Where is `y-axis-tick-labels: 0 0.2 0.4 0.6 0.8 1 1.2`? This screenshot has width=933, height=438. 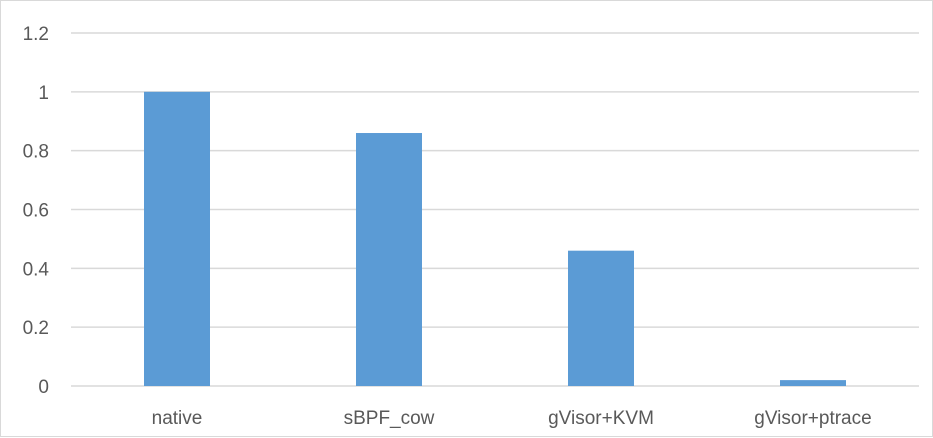
y-axis-tick-labels: 0 0.2 0.4 0.6 0.8 1 1.2 is located at coordinates (36, 211).